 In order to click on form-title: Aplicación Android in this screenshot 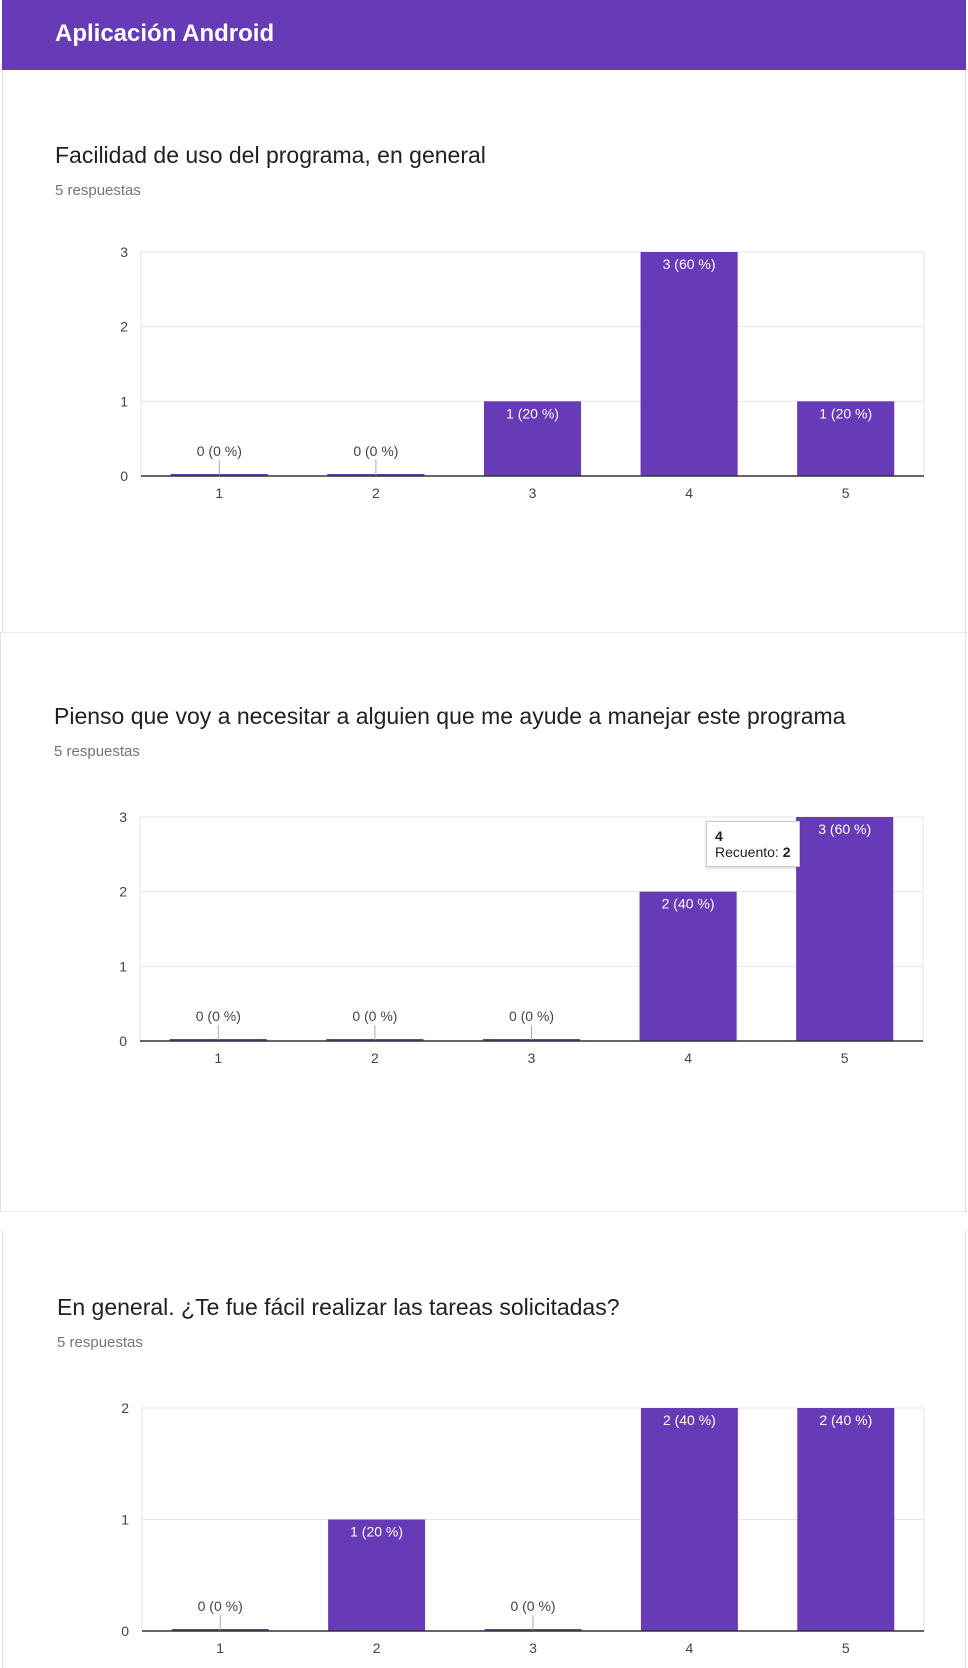, I will do `click(165, 33)`.